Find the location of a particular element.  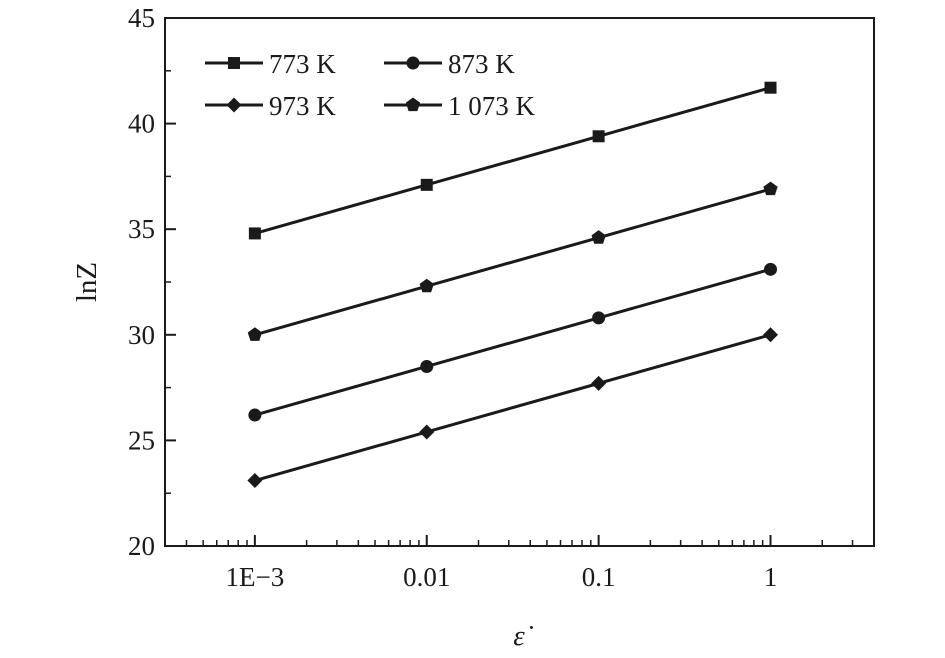

series-973k is located at coordinates (513, 408).